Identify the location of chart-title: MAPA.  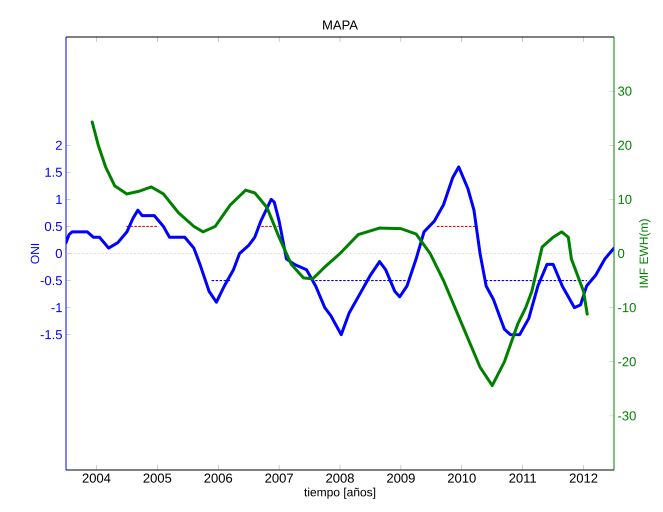
(340, 25).